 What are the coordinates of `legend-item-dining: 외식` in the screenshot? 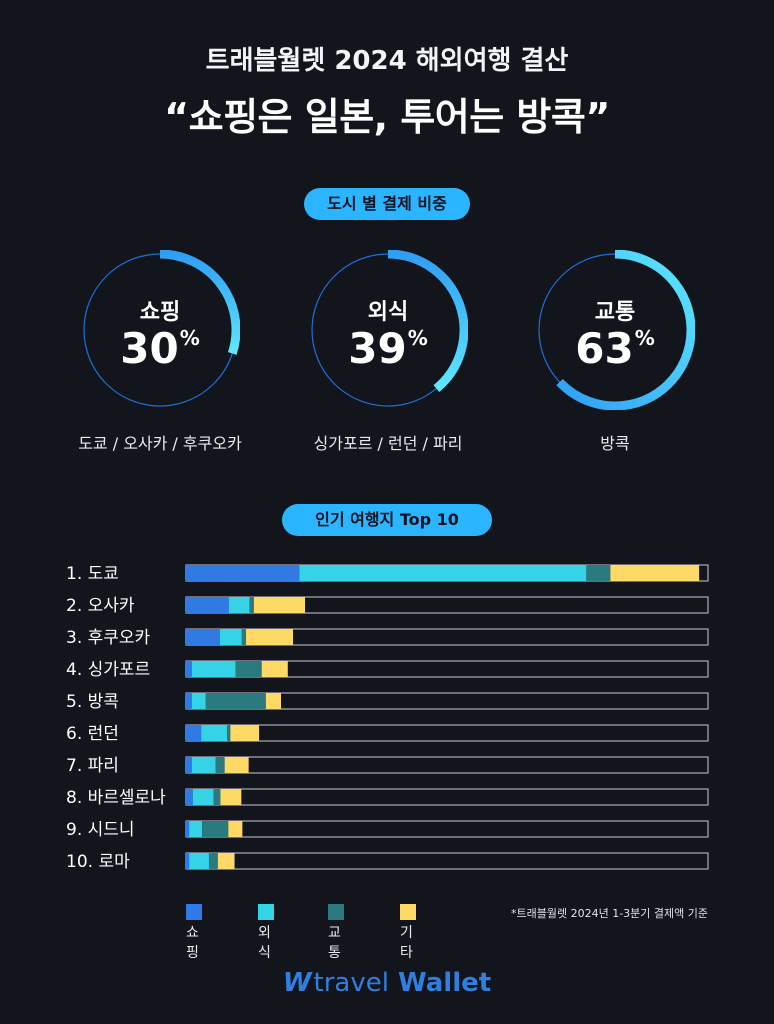 It's located at (269, 932).